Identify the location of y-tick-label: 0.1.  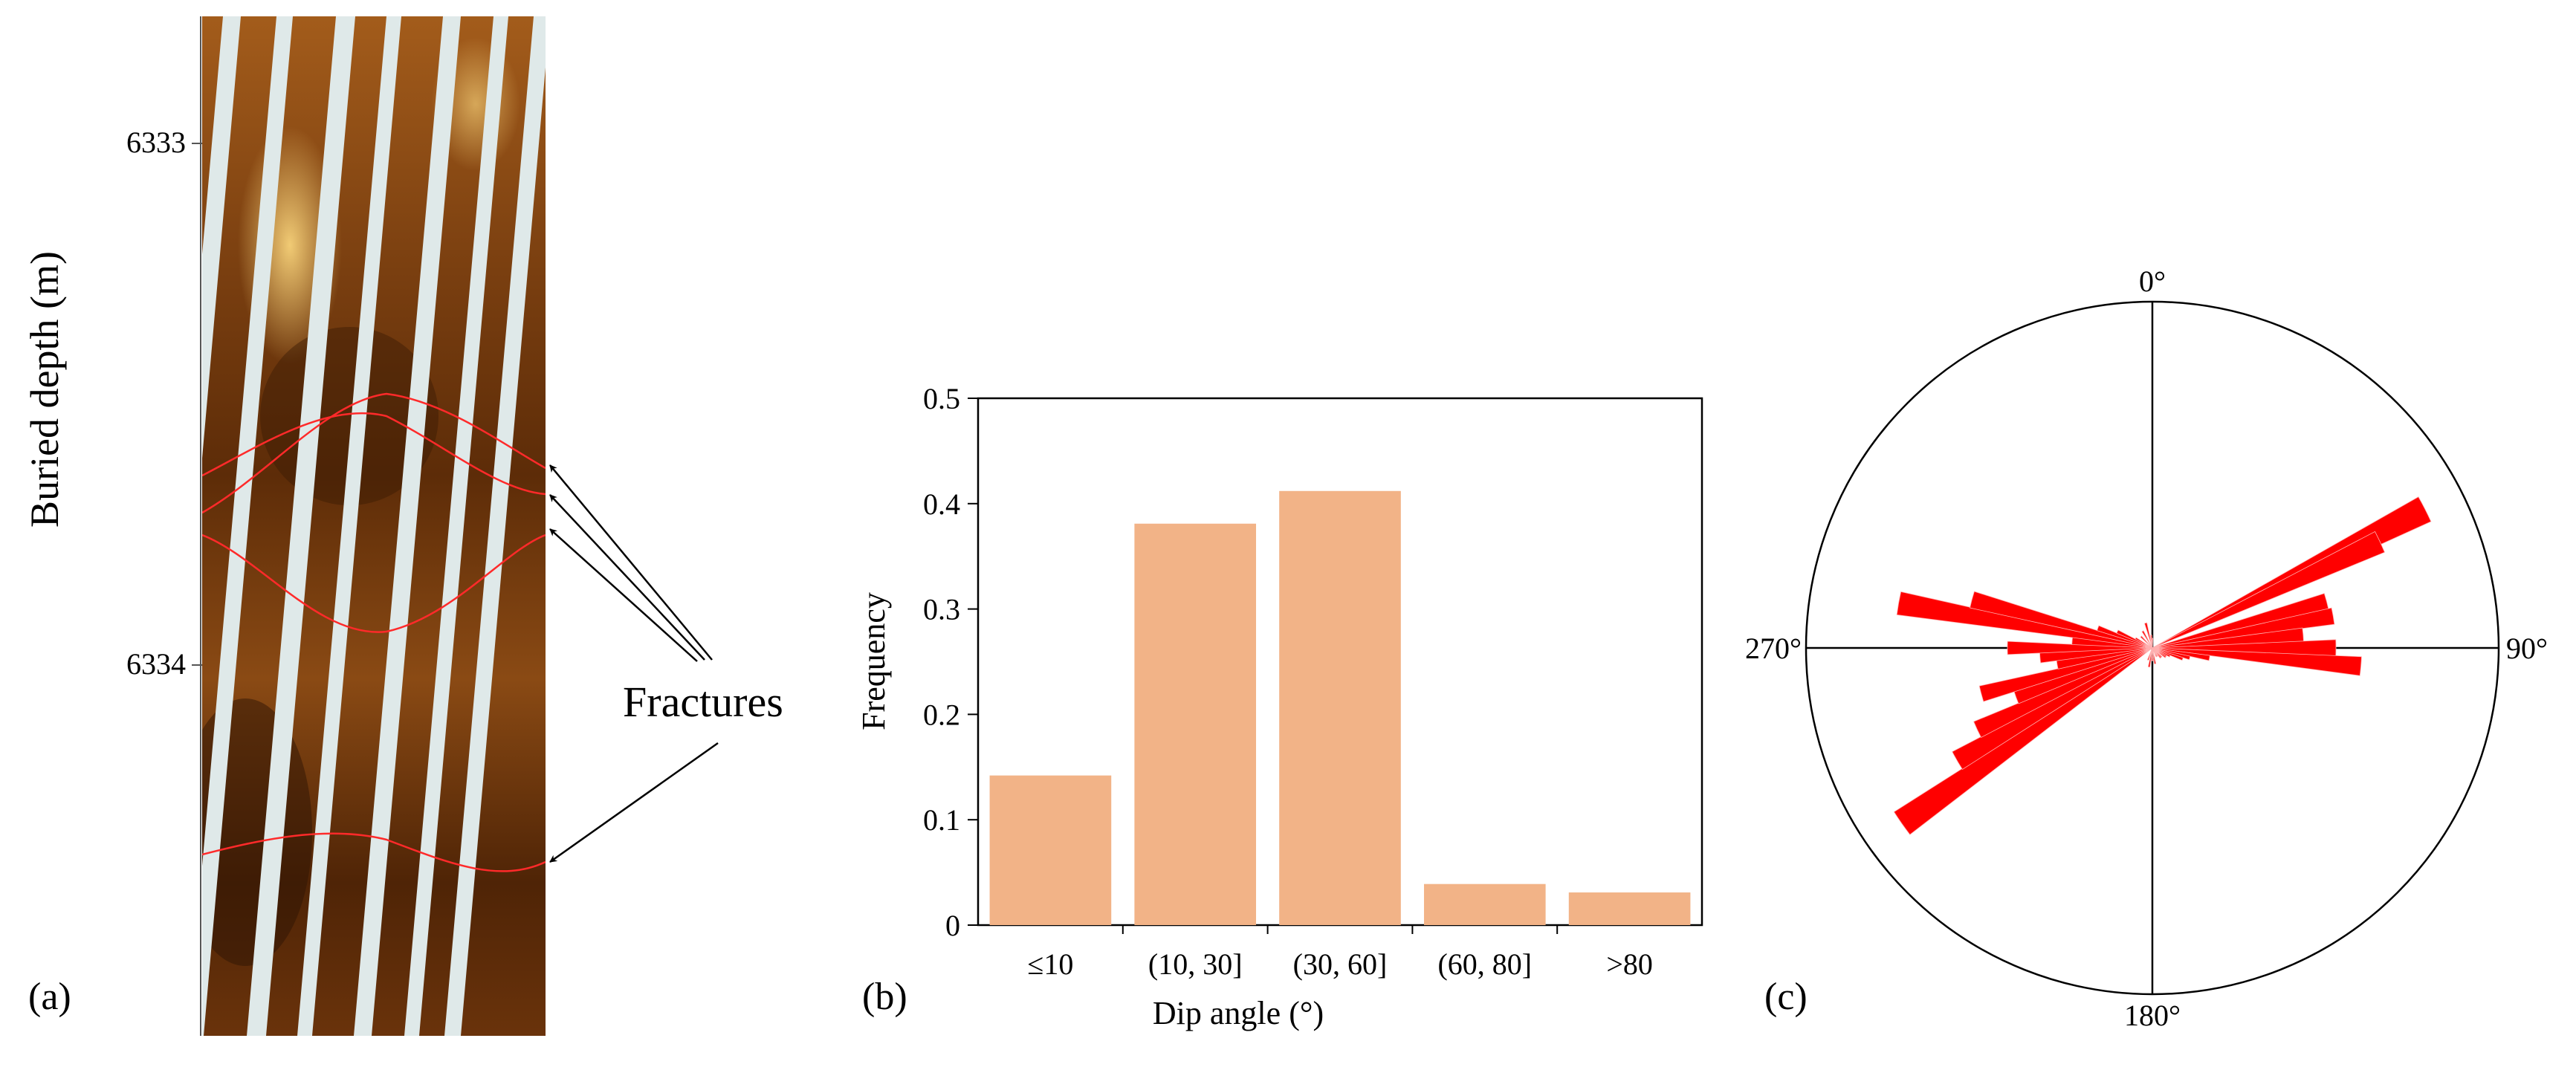
(941, 820).